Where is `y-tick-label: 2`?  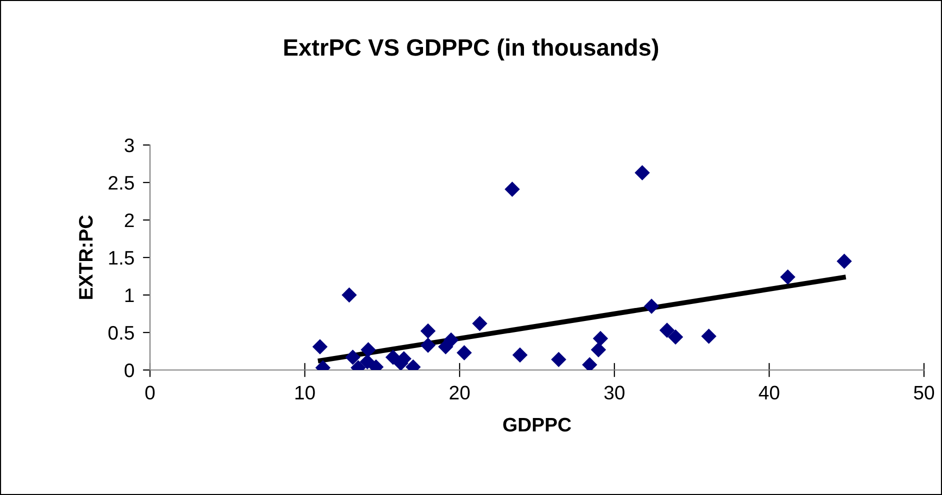
y-tick-label: 2 is located at coordinates (129, 220).